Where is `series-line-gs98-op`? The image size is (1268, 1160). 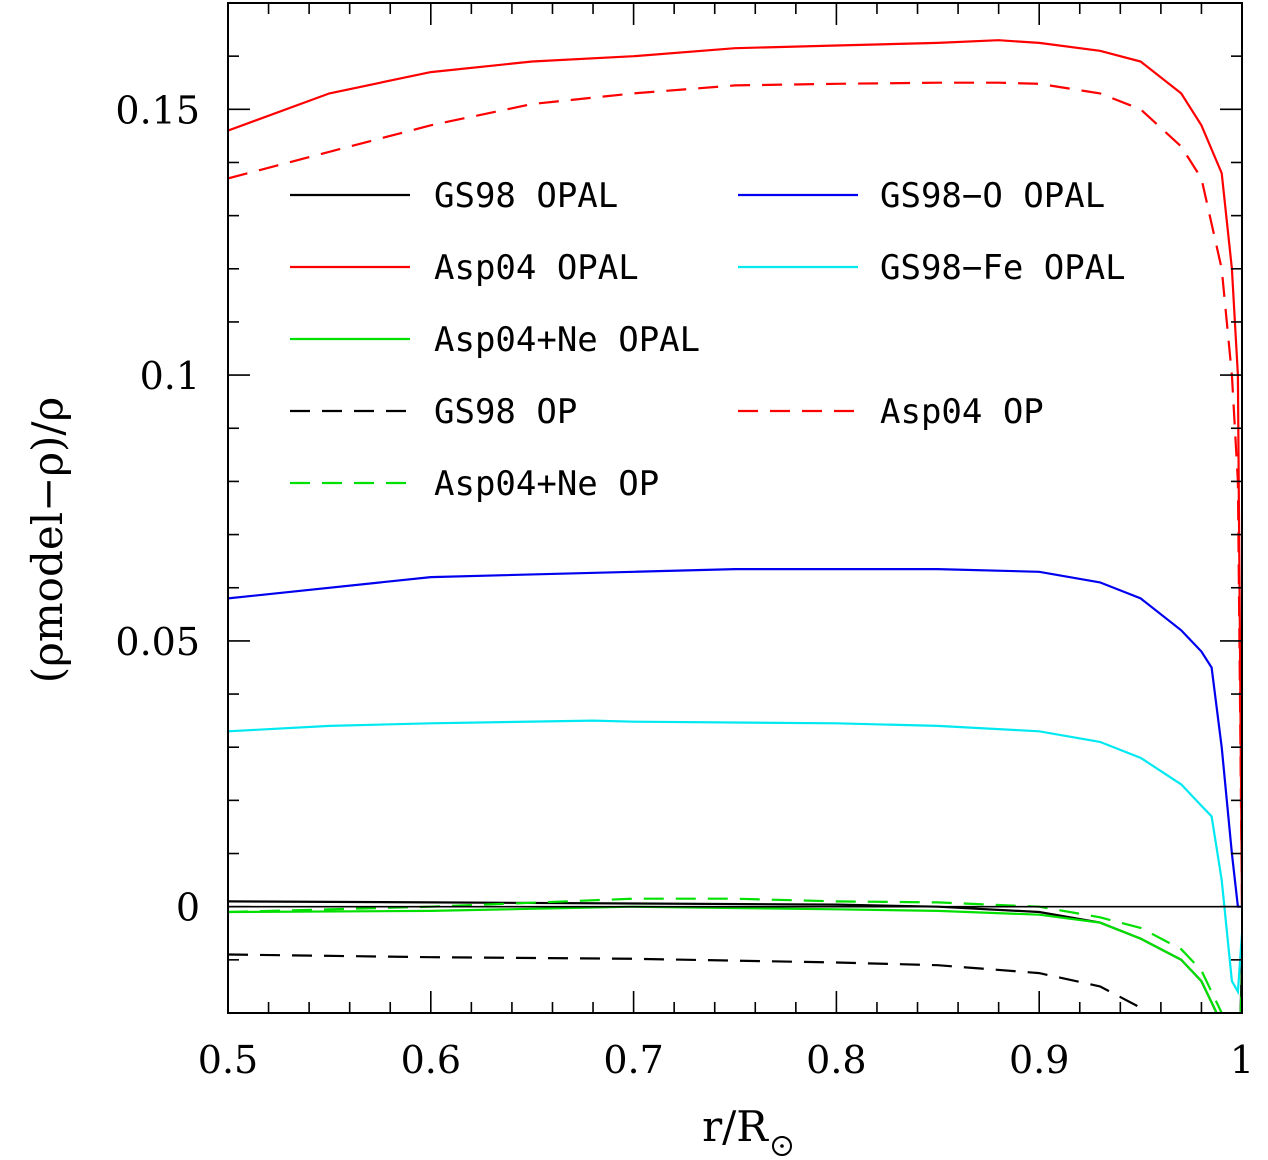
series-line-gs98-op is located at coordinates (689, 983).